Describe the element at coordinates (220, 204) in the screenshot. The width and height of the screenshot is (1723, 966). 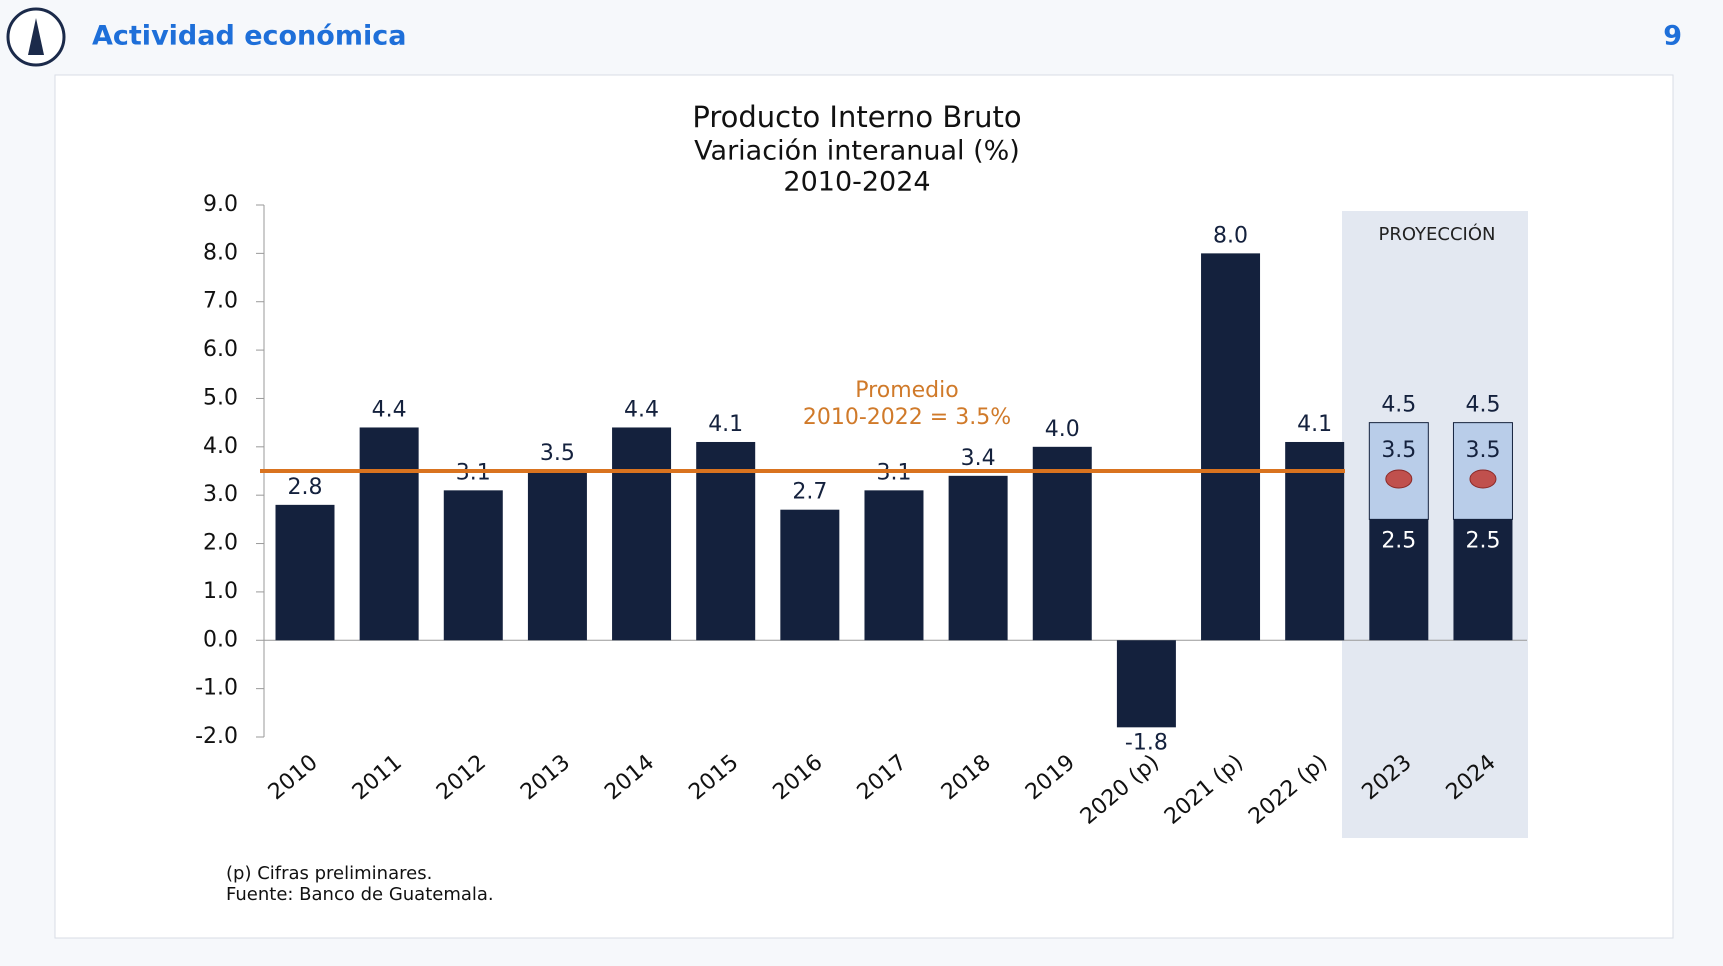
I see `y-tick-label: 9.0` at that location.